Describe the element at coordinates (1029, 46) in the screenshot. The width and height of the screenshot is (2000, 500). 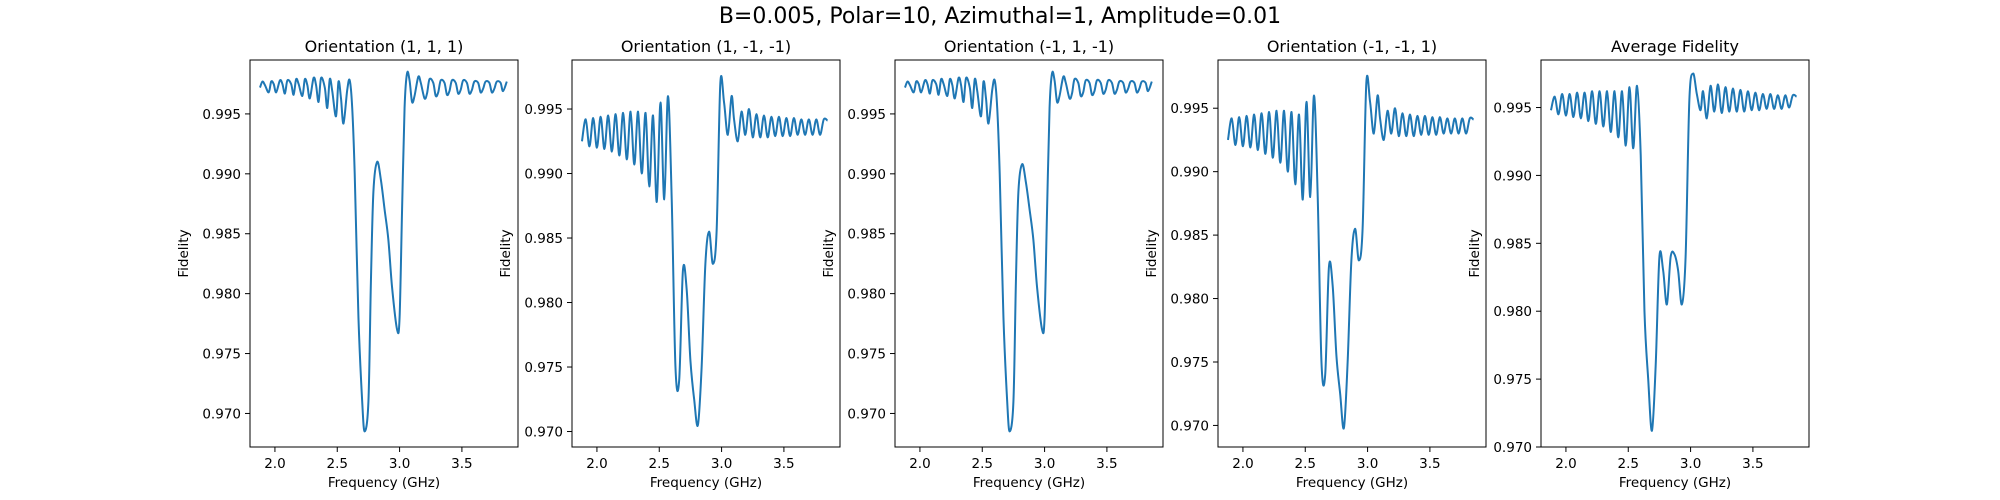
I see `subplot-title: Orientation (-1, 1, -1)` at that location.